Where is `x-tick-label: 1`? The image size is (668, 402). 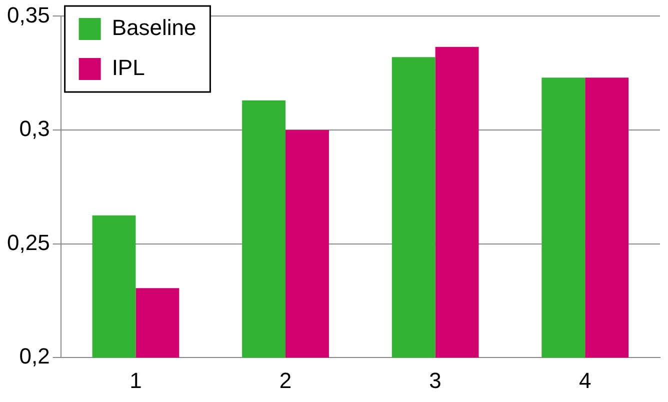 x-tick-label: 1 is located at coordinates (136, 380).